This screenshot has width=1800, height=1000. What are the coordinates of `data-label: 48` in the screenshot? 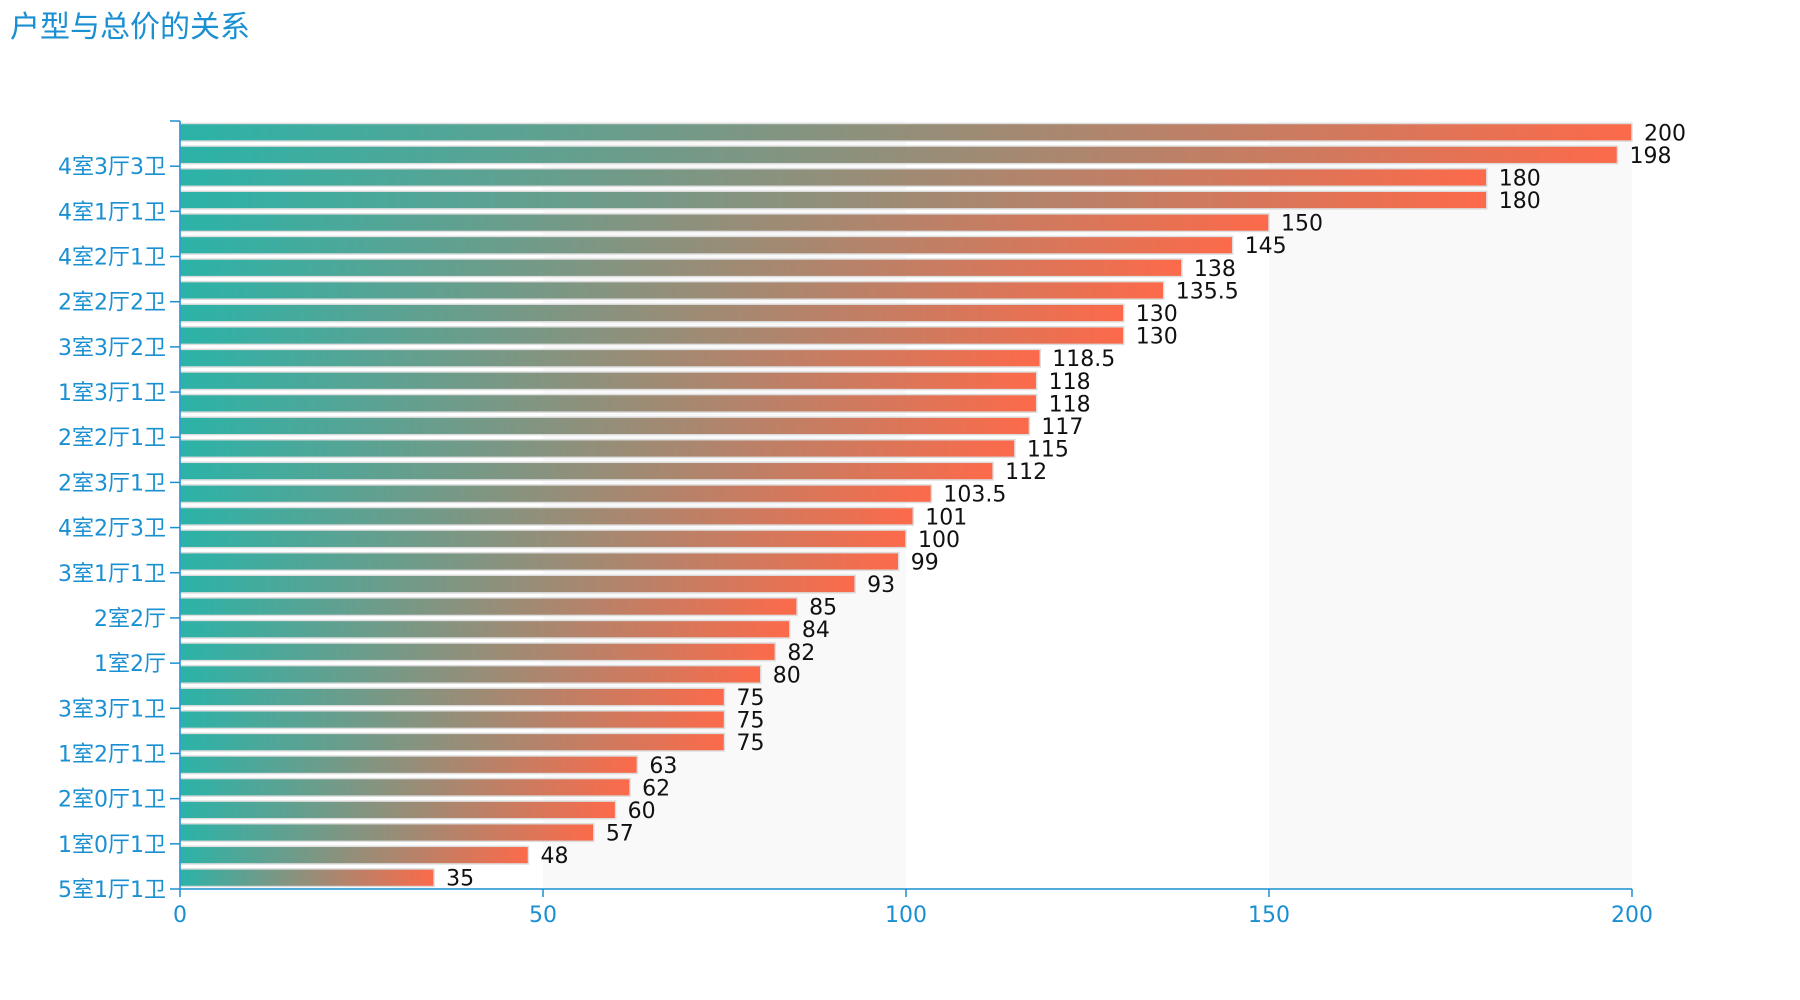 It's located at (554, 856).